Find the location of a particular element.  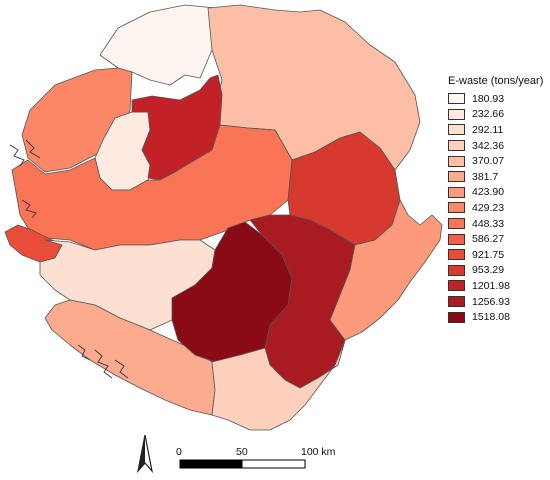

legend-label: 423.90 is located at coordinates (488, 192).